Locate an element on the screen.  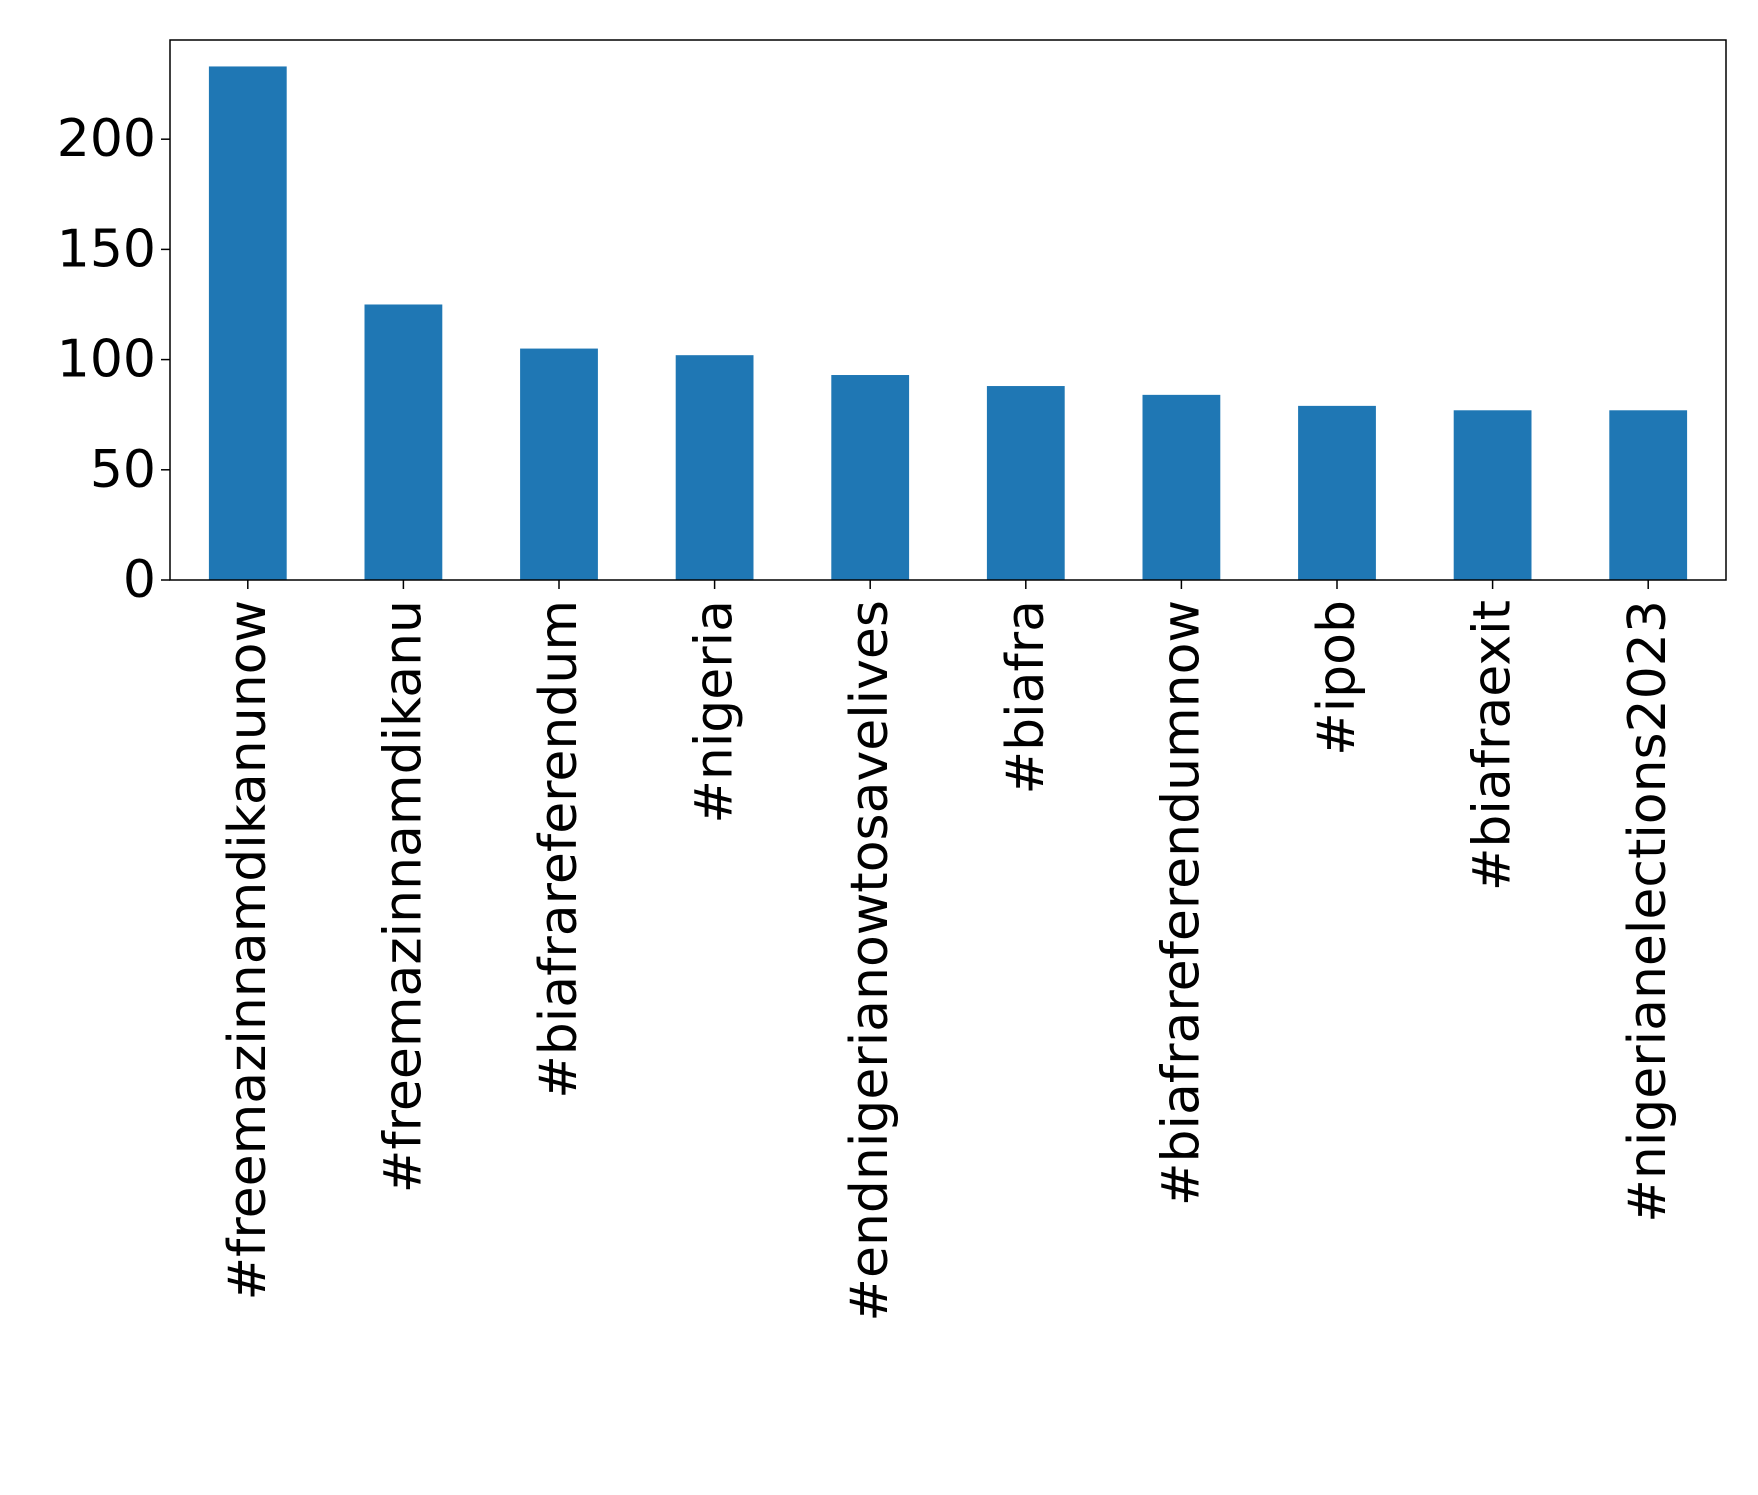
x-tick-label-2: #biafrareferendum is located at coordinates (559, 849).